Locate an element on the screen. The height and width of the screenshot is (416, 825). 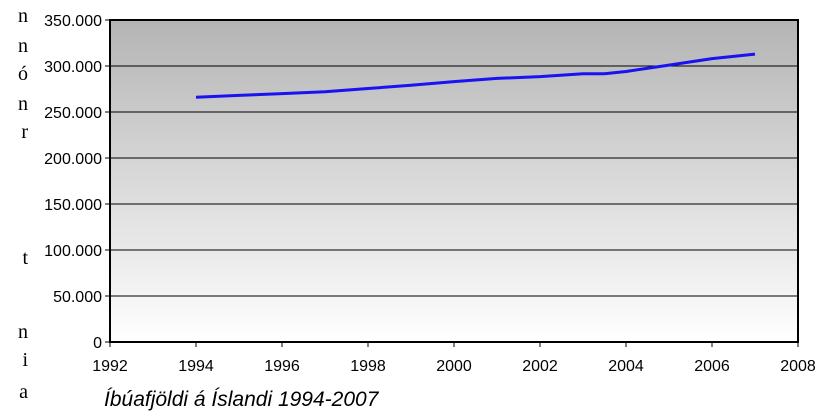
page-text-glyph: i is located at coordinates (25, 360).